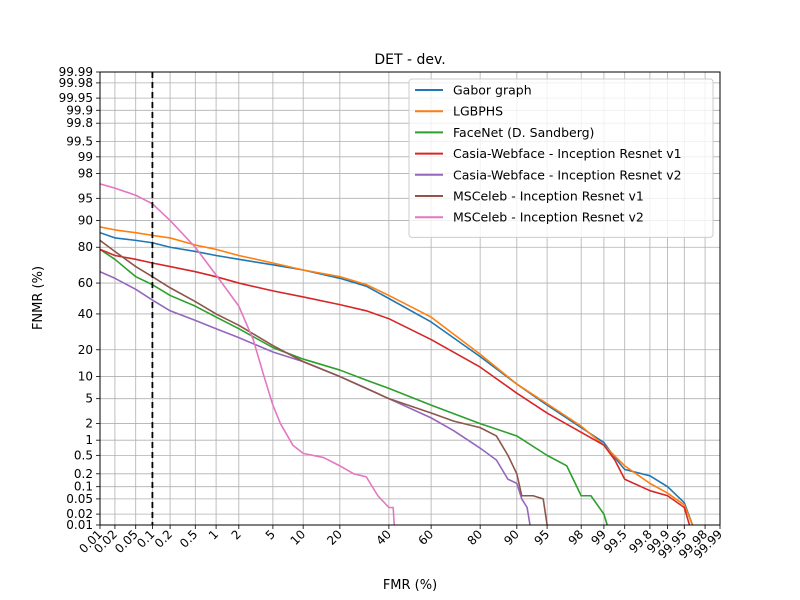 The image size is (800, 600). What do you see at coordinates (76, 83) in the screenshot?
I see `y-tick-label: 99.98` at bounding box center [76, 83].